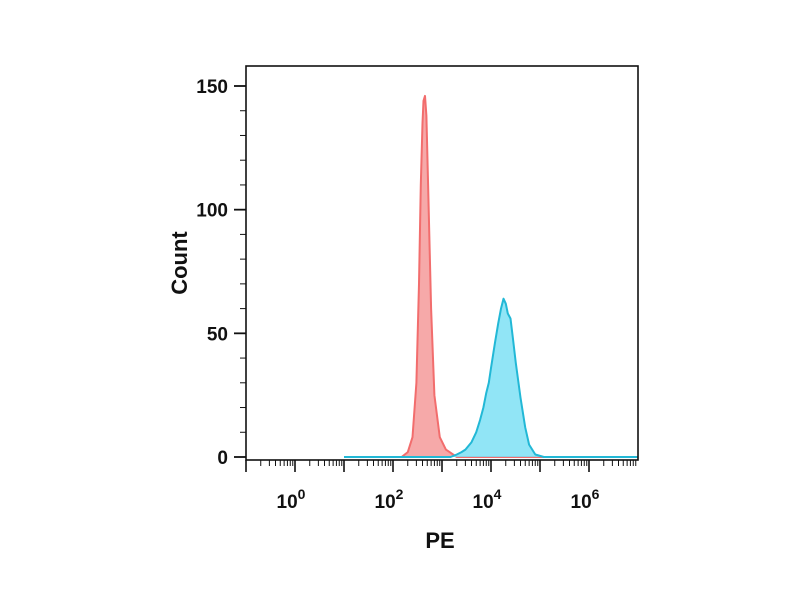 This screenshot has height=605, width=800. I want to click on series-1-area, so click(491, 377).